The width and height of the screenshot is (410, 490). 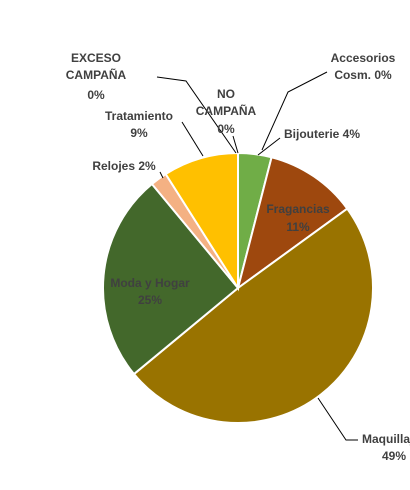 I want to click on data-label-relojes: Relojes 2%, so click(x=124, y=166).